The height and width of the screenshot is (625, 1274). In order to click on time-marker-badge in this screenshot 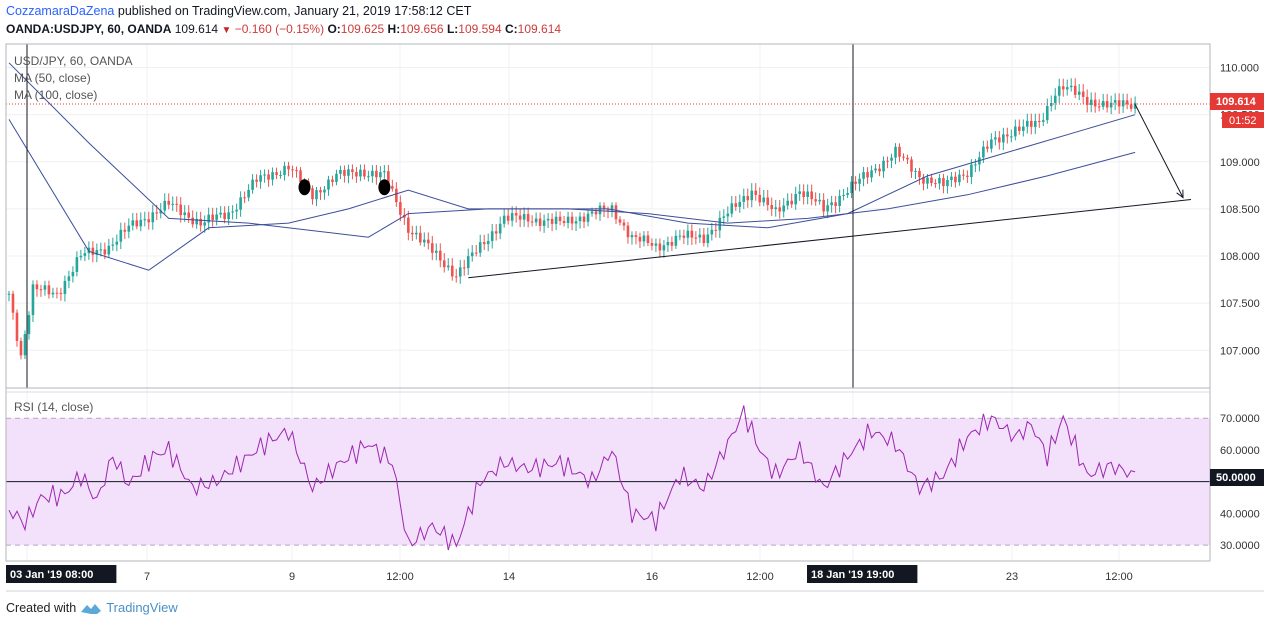, I will do `click(862, 574)`.